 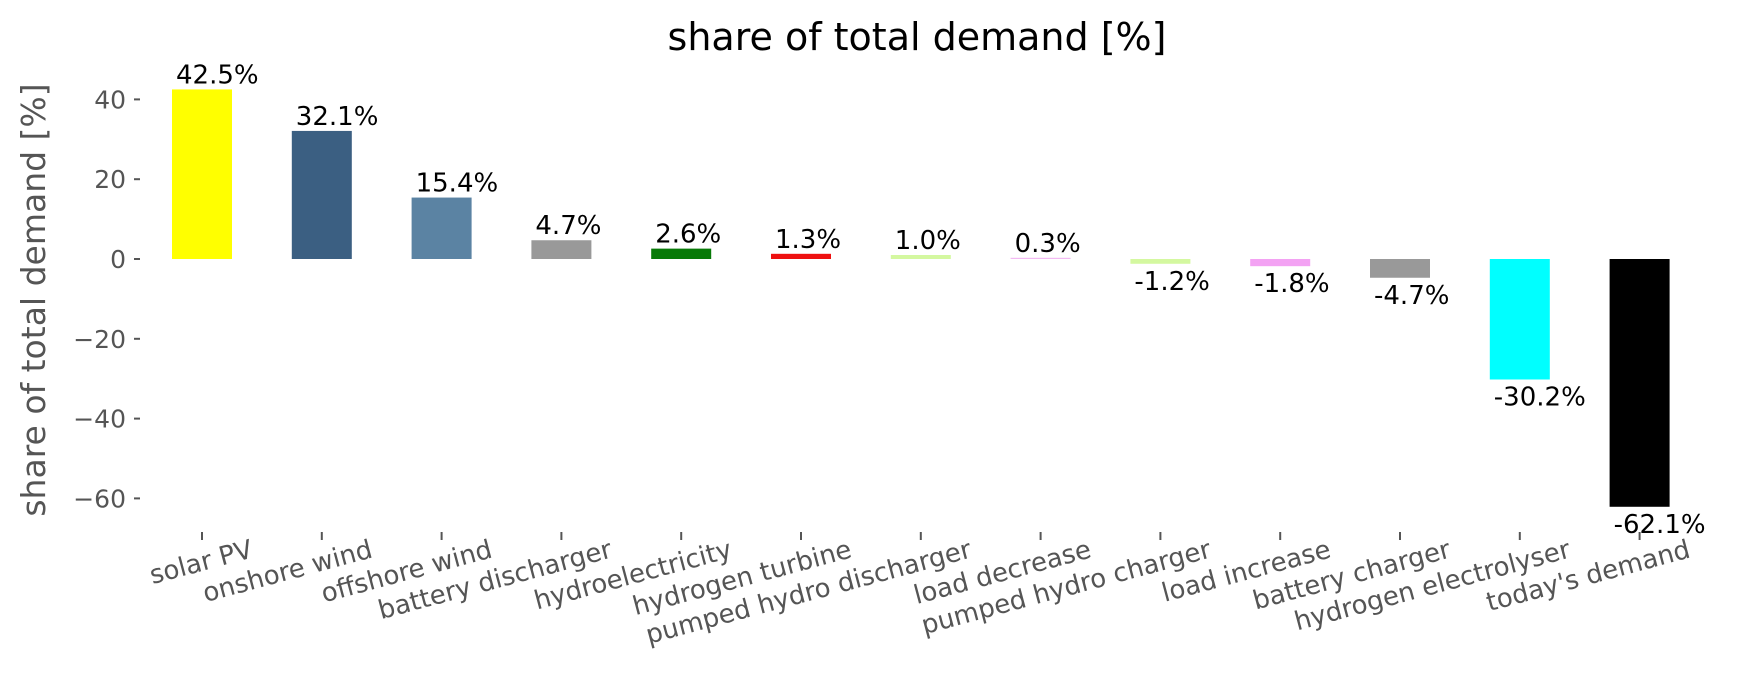 What do you see at coordinates (217, 75) in the screenshot?
I see `data-label: 42.5%` at bounding box center [217, 75].